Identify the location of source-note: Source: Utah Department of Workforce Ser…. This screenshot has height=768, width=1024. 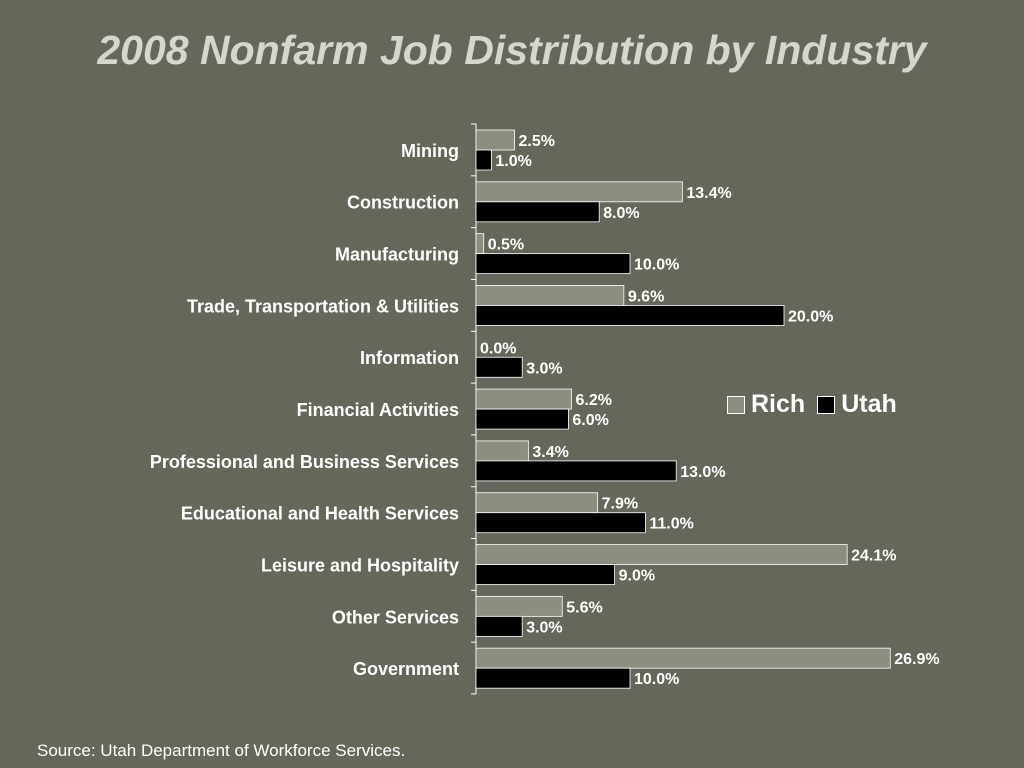
(221, 750).